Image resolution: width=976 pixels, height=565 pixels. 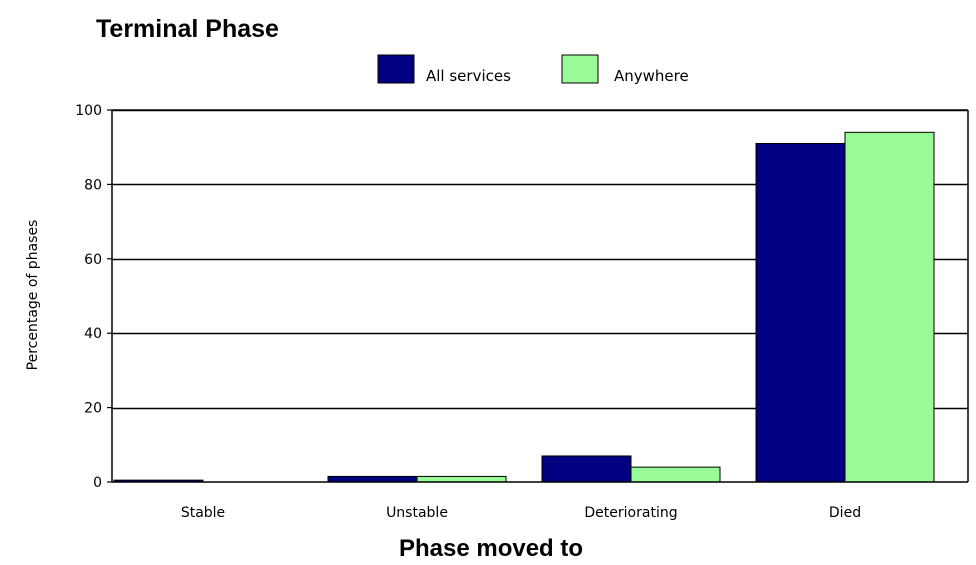 What do you see at coordinates (187, 29) in the screenshot?
I see `chart-title: Terminal Phase` at bounding box center [187, 29].